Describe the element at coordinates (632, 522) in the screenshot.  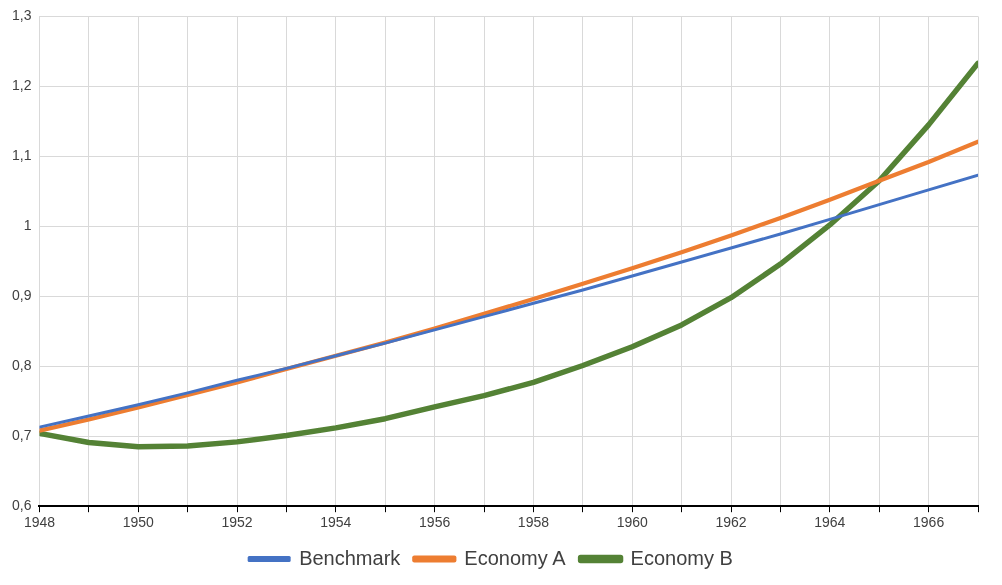
I see `x-tick-label: 1960` at that location.